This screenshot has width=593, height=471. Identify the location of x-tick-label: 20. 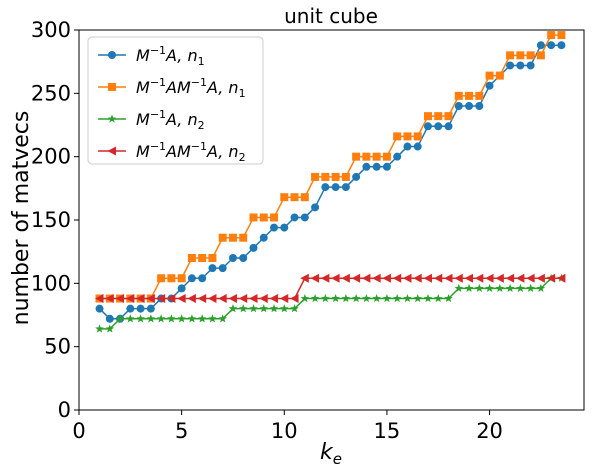
(489, 431).